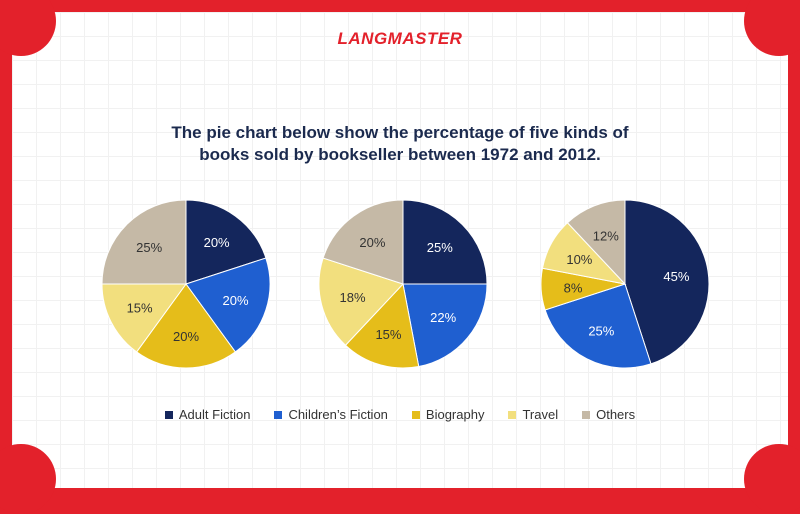  What do you see at coordinates (443, 317) in the screenshot?
I see `slice-data-label: 22%` at bounding box center [443, 317].